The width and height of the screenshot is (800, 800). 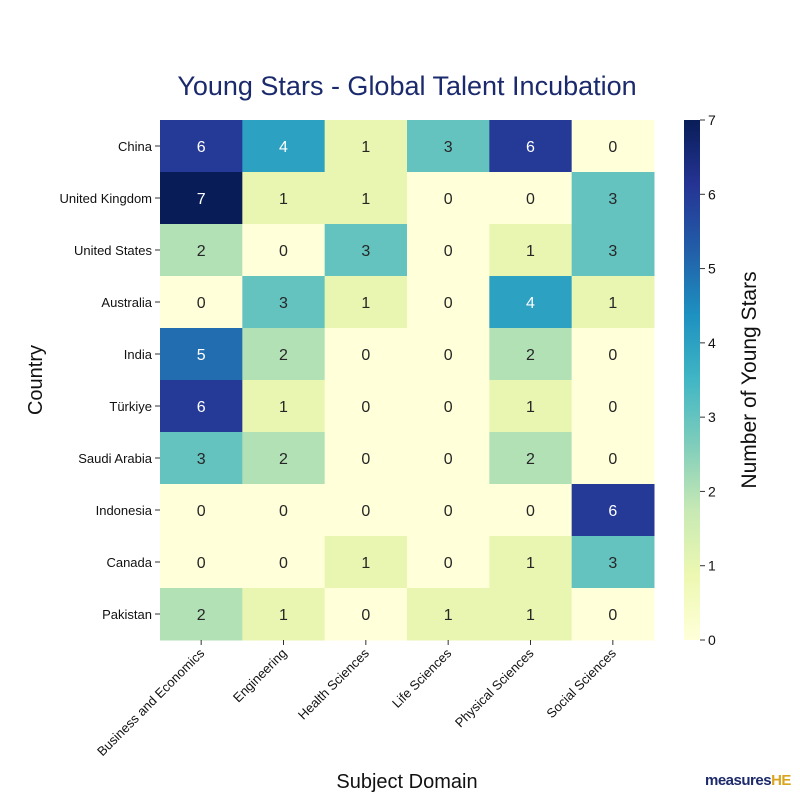 I want to click on logo-main-text: measures, so click(x=738, y=780).